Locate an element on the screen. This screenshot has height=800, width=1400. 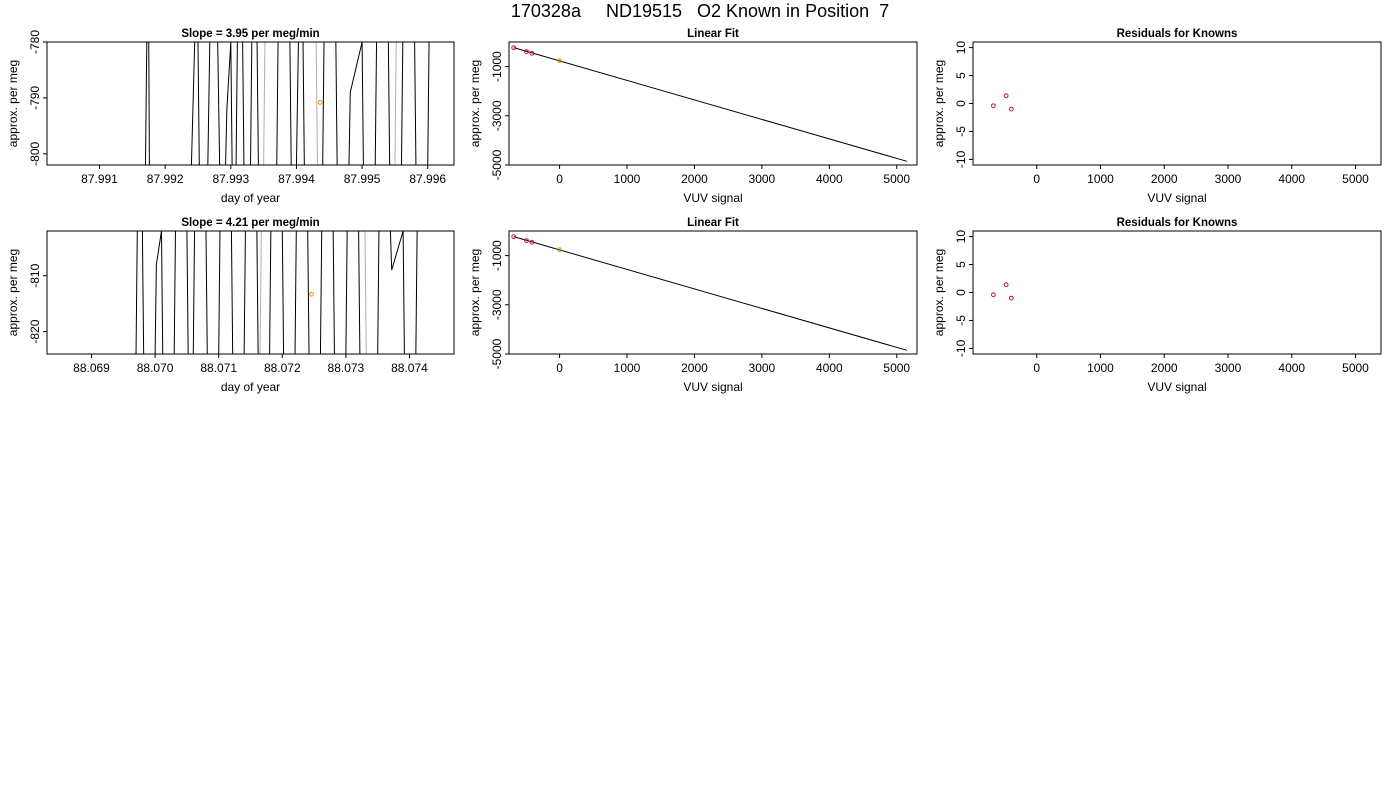
y-tick-label: -810 is located at coordinates (35, 275).